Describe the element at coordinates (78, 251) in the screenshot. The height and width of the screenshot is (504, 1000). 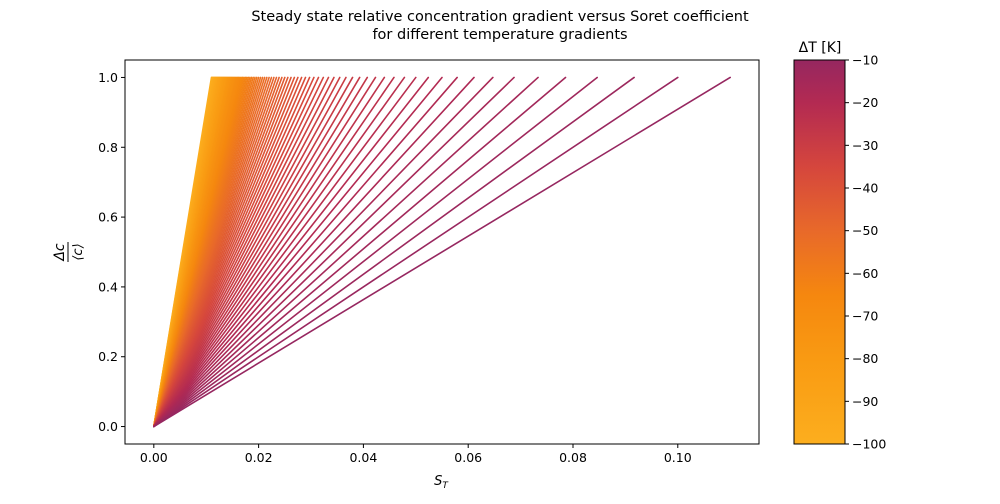
I see `y-axis-label-denominator: ⟨c⟩` at that location.